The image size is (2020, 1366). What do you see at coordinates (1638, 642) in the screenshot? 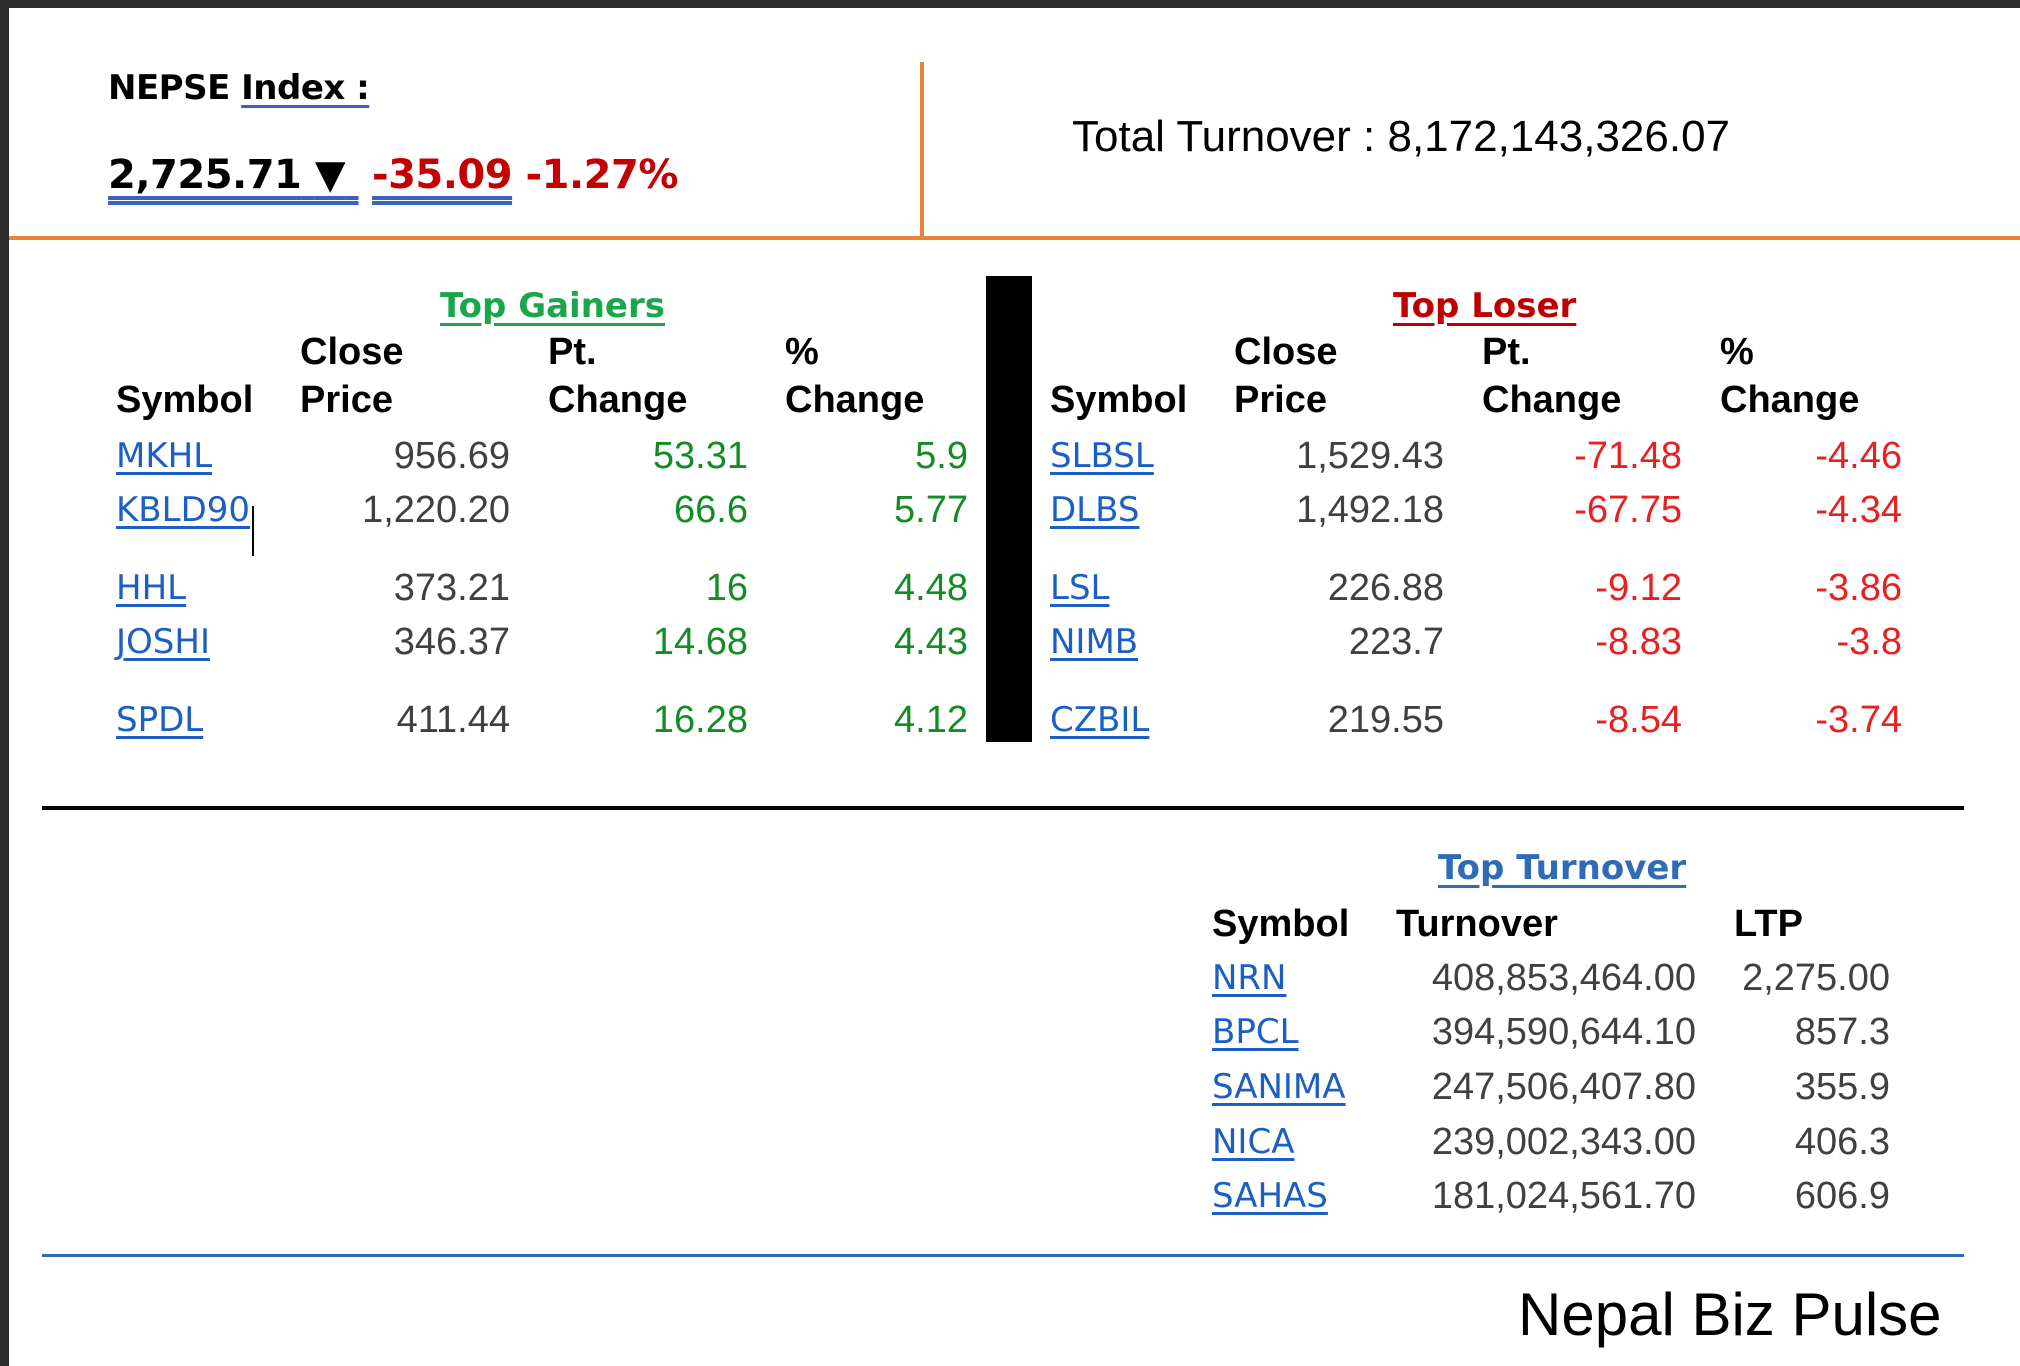
I see `losers-row-pt-change: -8.83` at bounding box center [1638, 642].